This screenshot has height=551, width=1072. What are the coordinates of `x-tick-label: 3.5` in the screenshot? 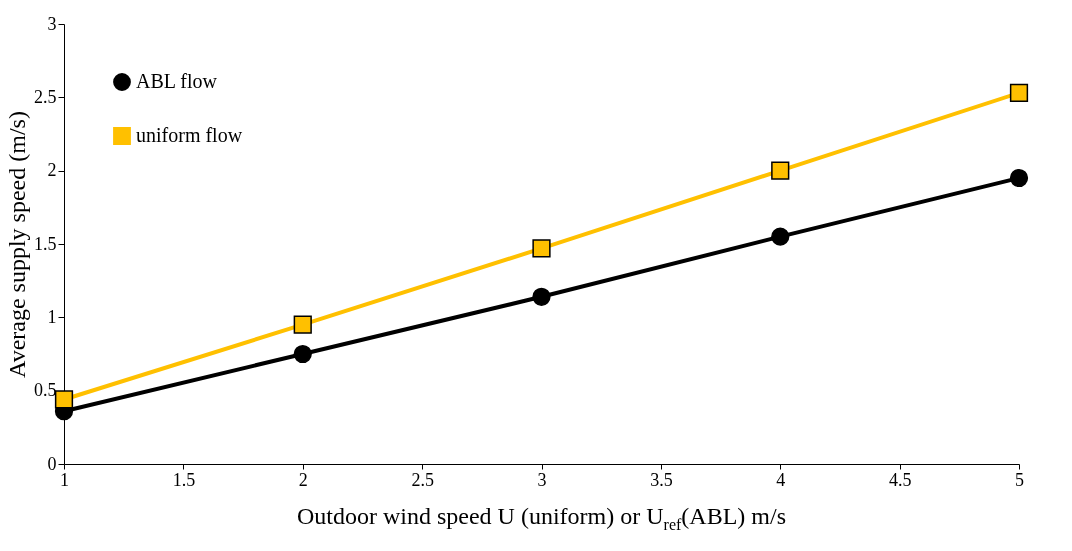 It's located at (661, 479).